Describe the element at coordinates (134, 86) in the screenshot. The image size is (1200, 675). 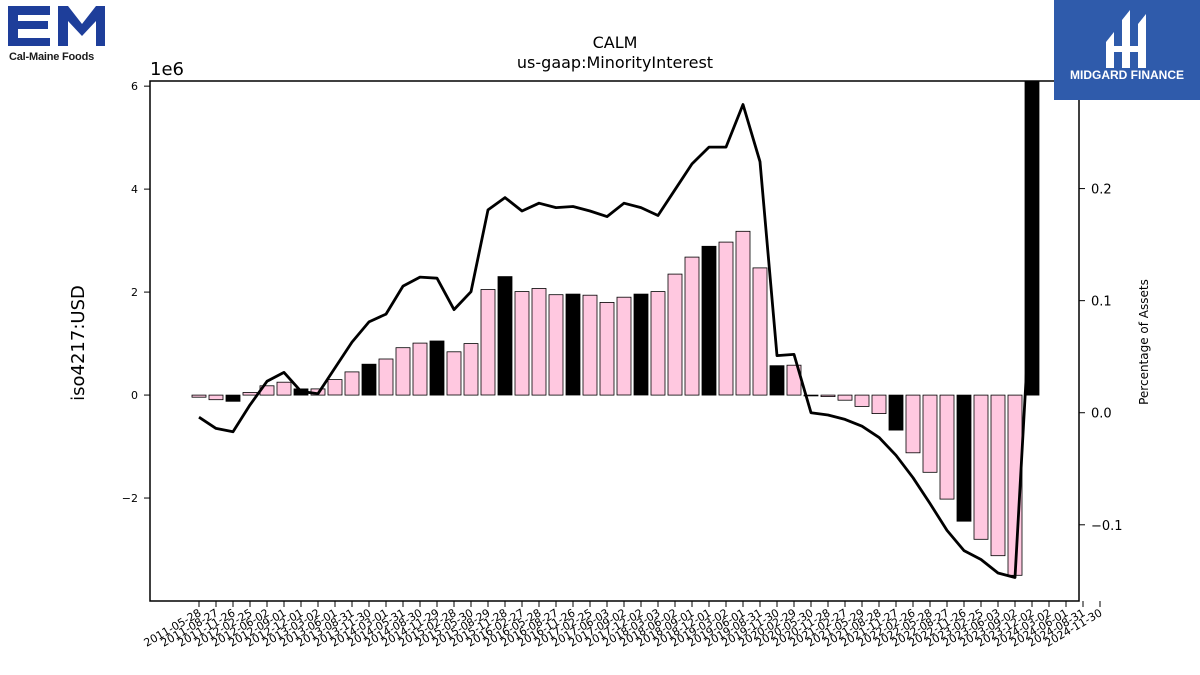
I see `y-tick-label: 6` at that location.